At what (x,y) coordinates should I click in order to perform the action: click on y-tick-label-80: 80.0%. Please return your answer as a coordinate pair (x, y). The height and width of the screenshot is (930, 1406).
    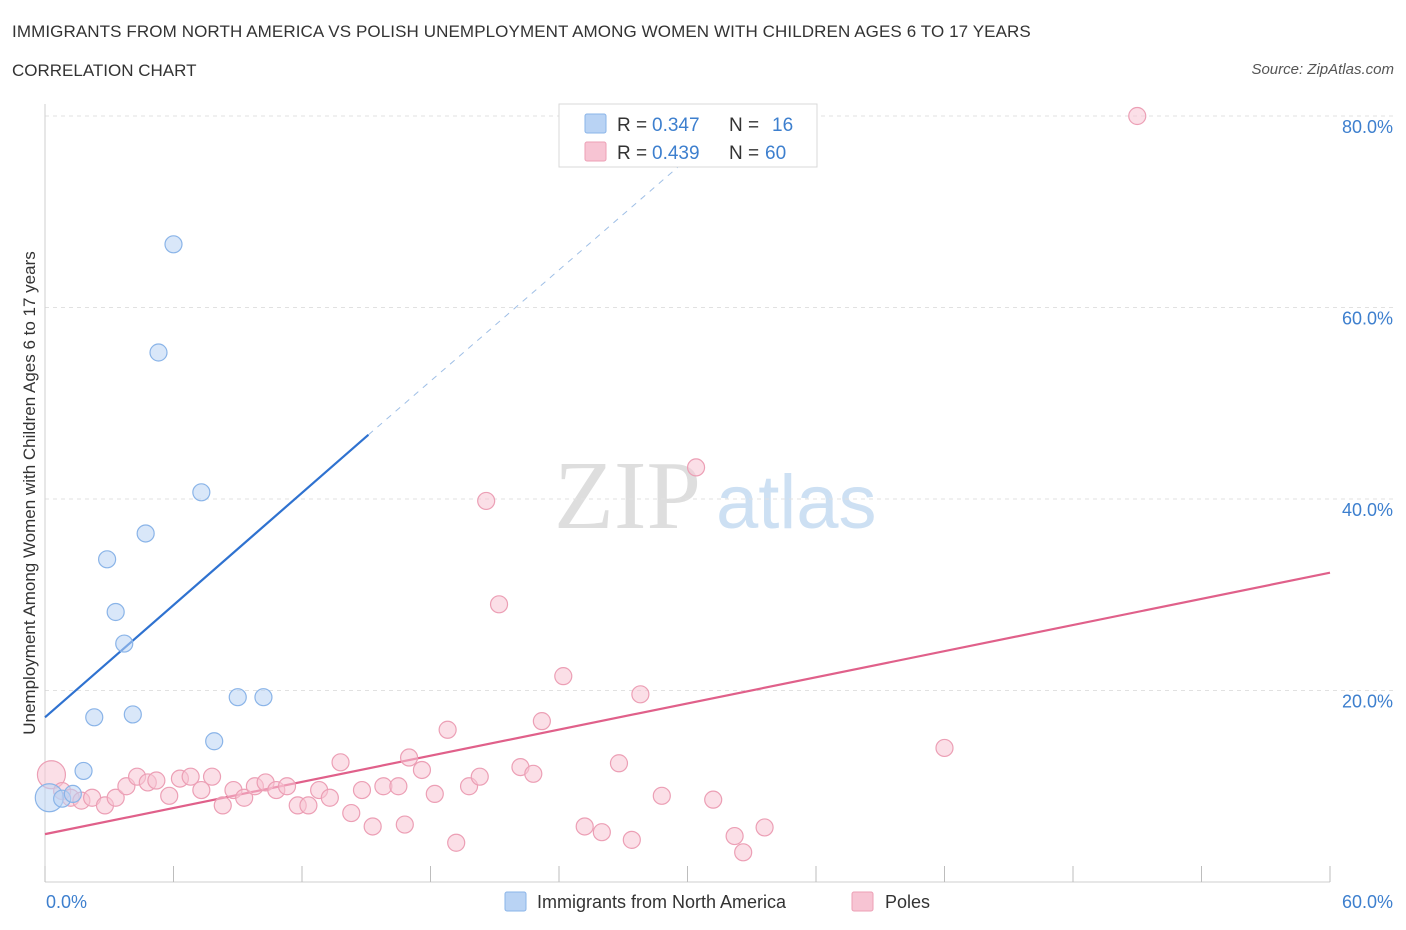
    Looking at the image, I should click on (1367, 127).